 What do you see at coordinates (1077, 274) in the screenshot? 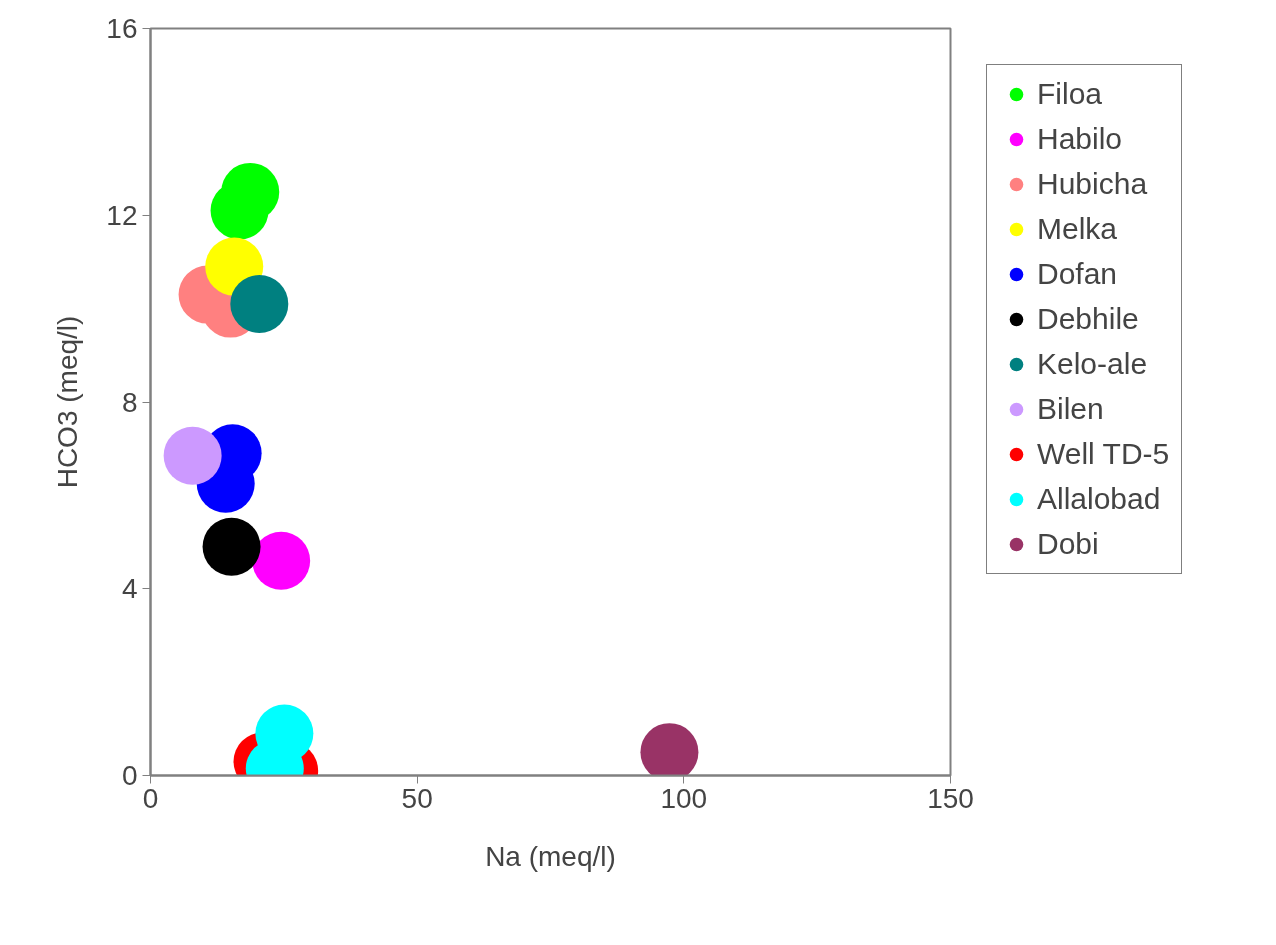
I see `legend-label: Dofan` at bounding box center [1077, 274].